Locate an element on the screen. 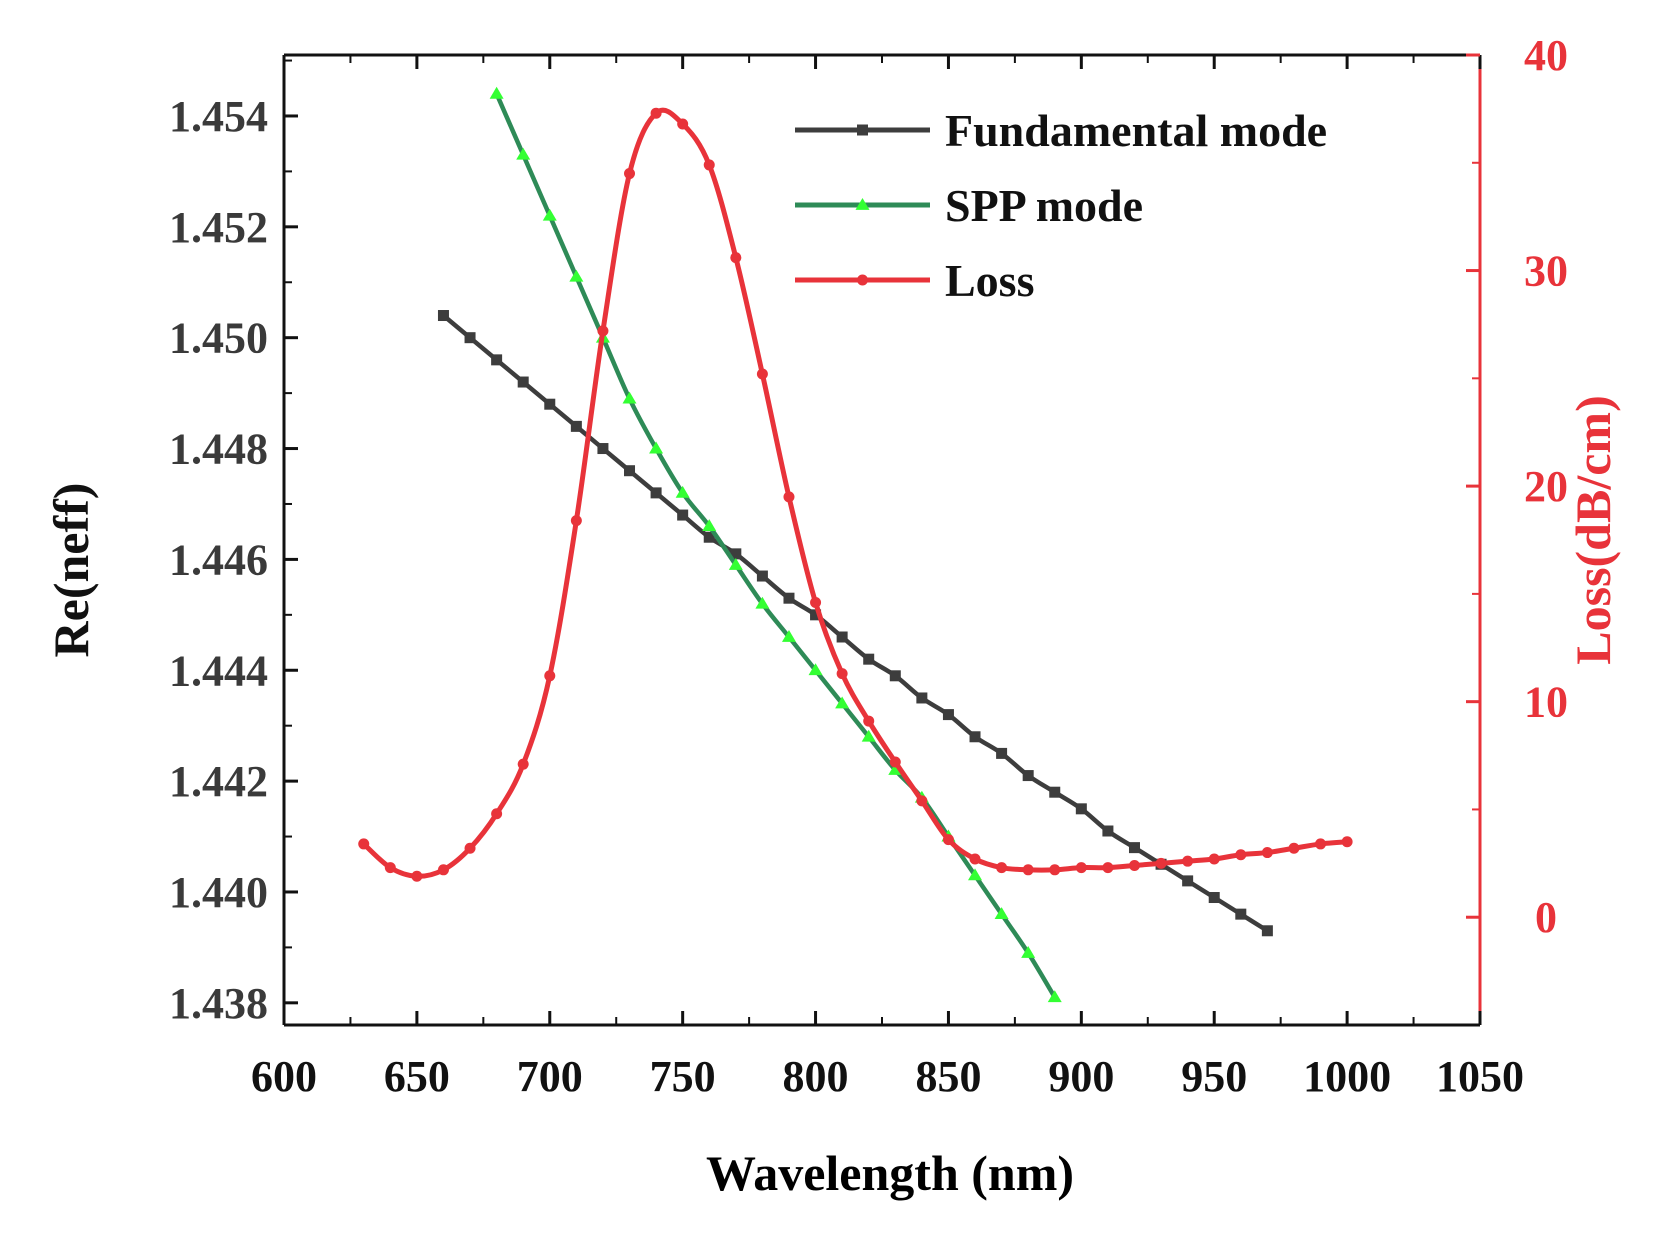  x-tick-label: 900 is located at coordinates (1081, 1076).